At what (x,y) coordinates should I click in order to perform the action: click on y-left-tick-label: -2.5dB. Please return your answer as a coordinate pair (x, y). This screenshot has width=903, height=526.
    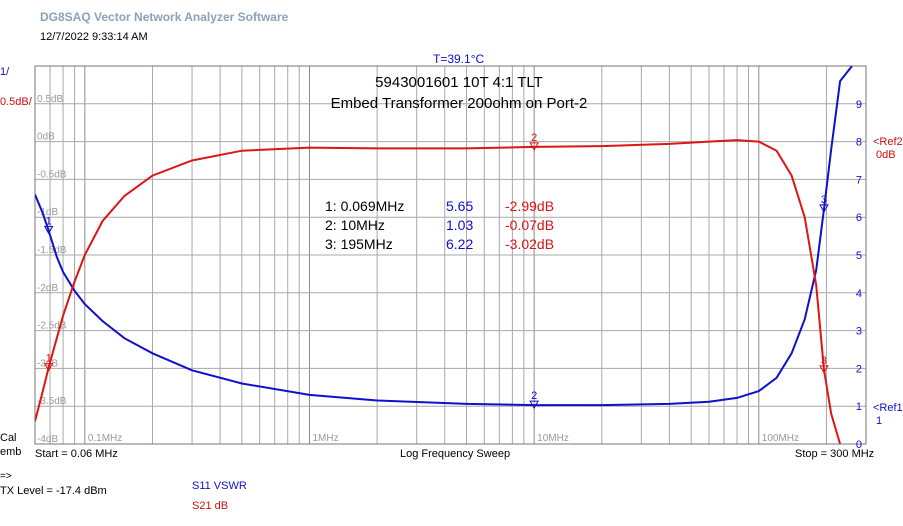
    Looking at the image, I should click on (52, 326).